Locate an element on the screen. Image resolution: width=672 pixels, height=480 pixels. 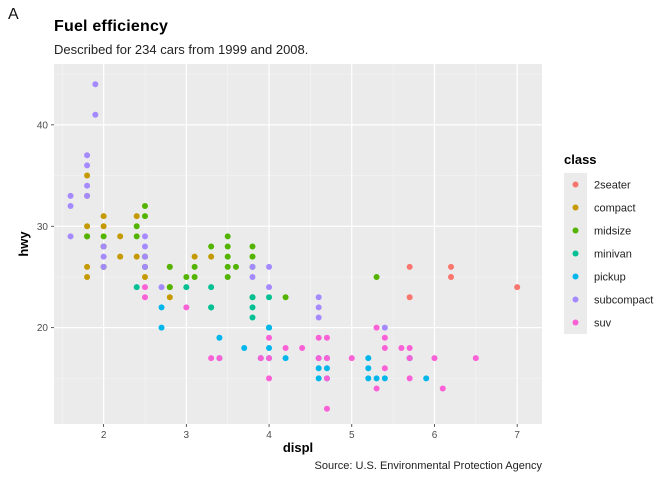
x-tick-label: 5 is located at coordinates (352, 435).